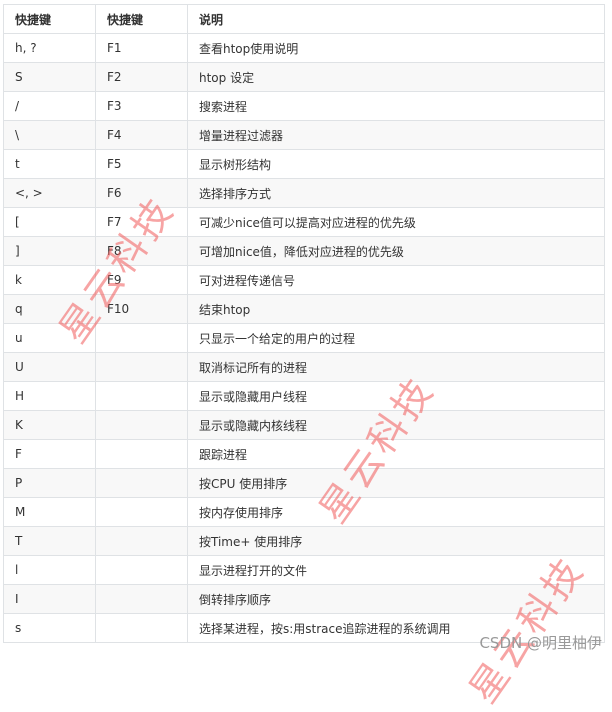 The width and height of the screenshot is (612, 712). Describe the element at coordinates (141, 135) in the screenshot. I see `function-key: F4` at that location.